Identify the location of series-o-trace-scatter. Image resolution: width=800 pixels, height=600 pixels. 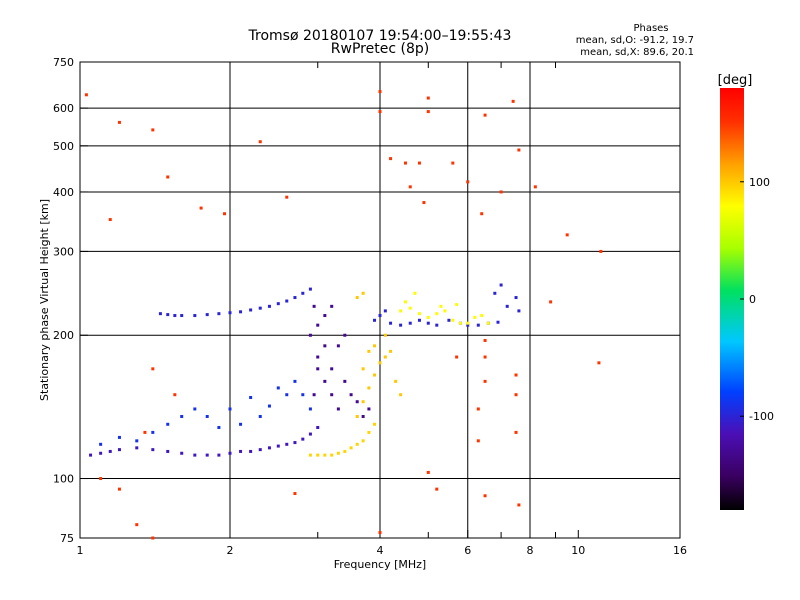
(205, 412).